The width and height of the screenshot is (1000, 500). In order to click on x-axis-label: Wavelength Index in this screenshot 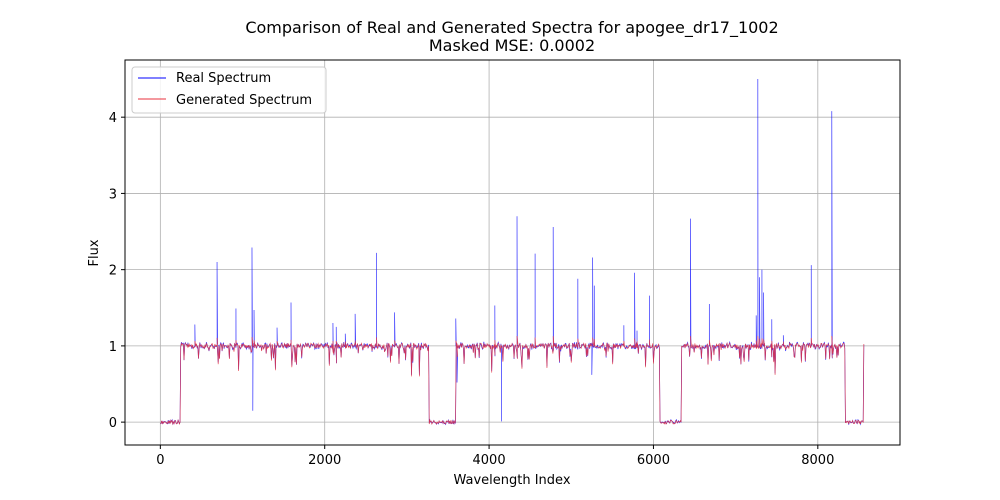, I will do `click(511, 480)`.